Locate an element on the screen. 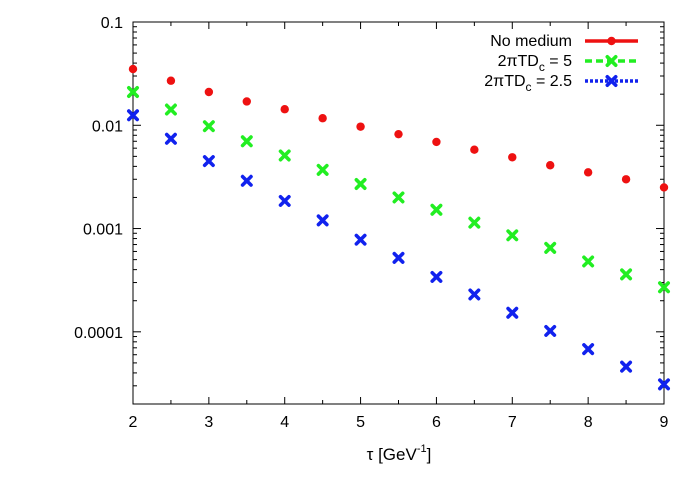 This screenshot has width=692, height=483. legend-entry: No medium is located at coordinates (564, 41).